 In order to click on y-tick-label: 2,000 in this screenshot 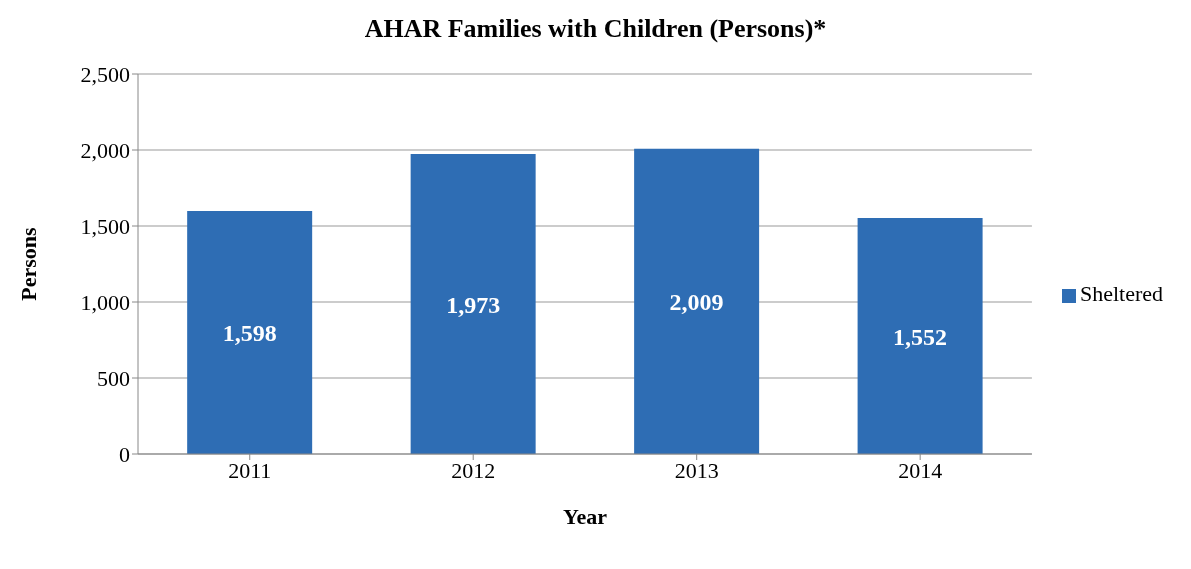, I will do `click(105, 150)`.